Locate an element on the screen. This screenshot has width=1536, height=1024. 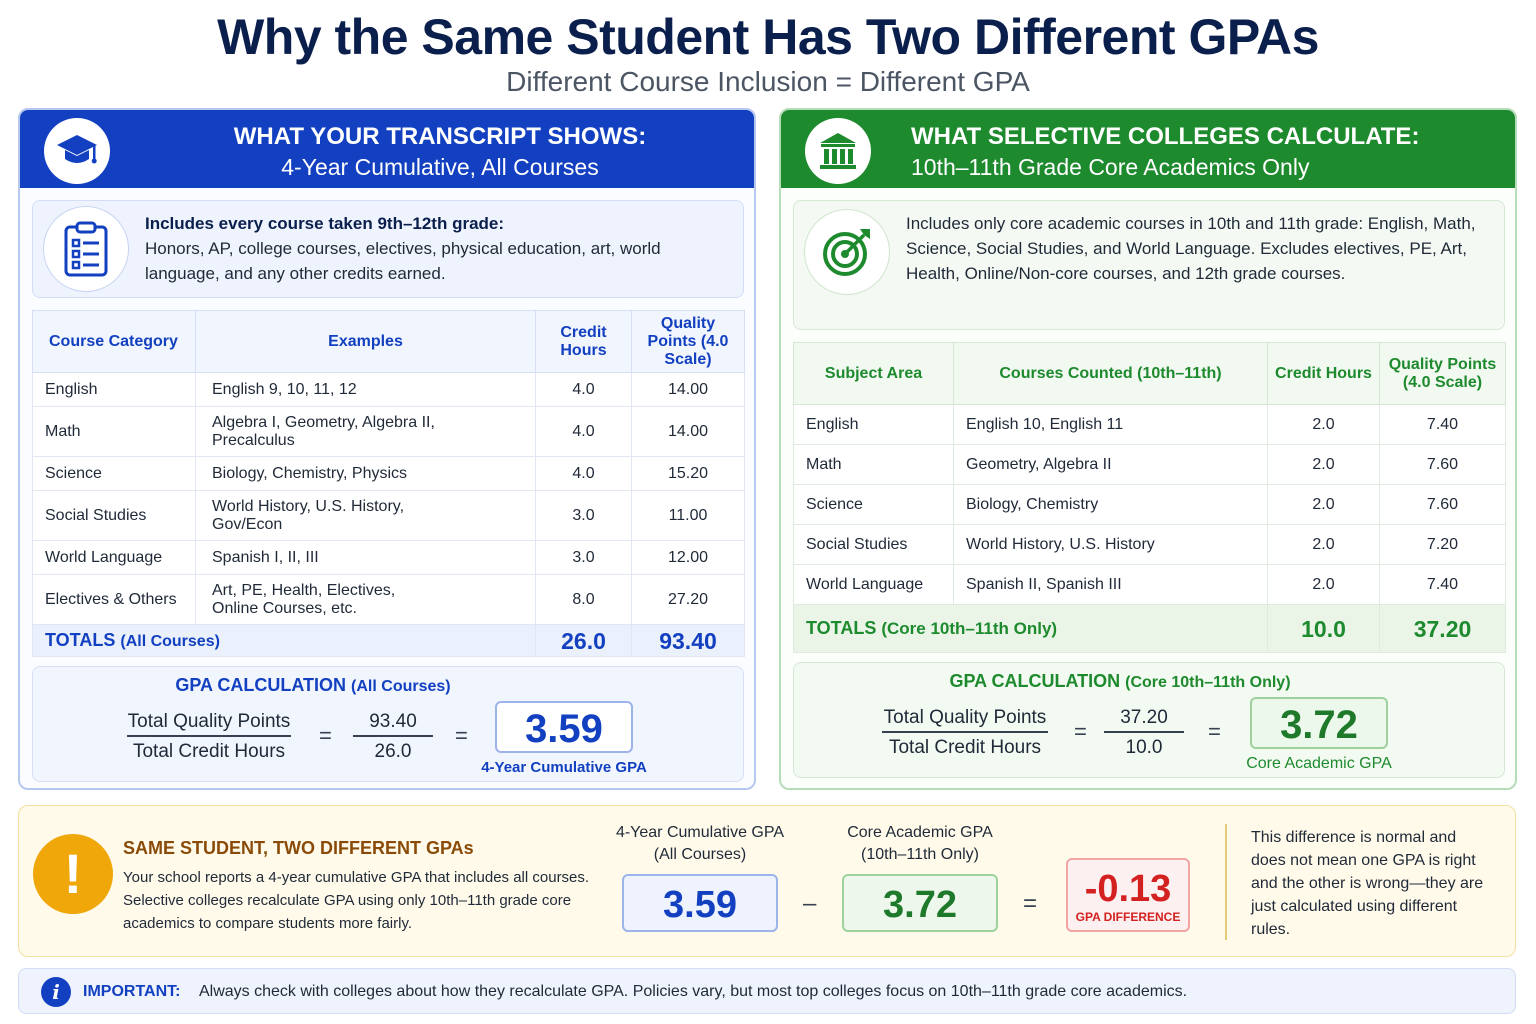
graduation-cap-icon is located at coordinates (77, 151).